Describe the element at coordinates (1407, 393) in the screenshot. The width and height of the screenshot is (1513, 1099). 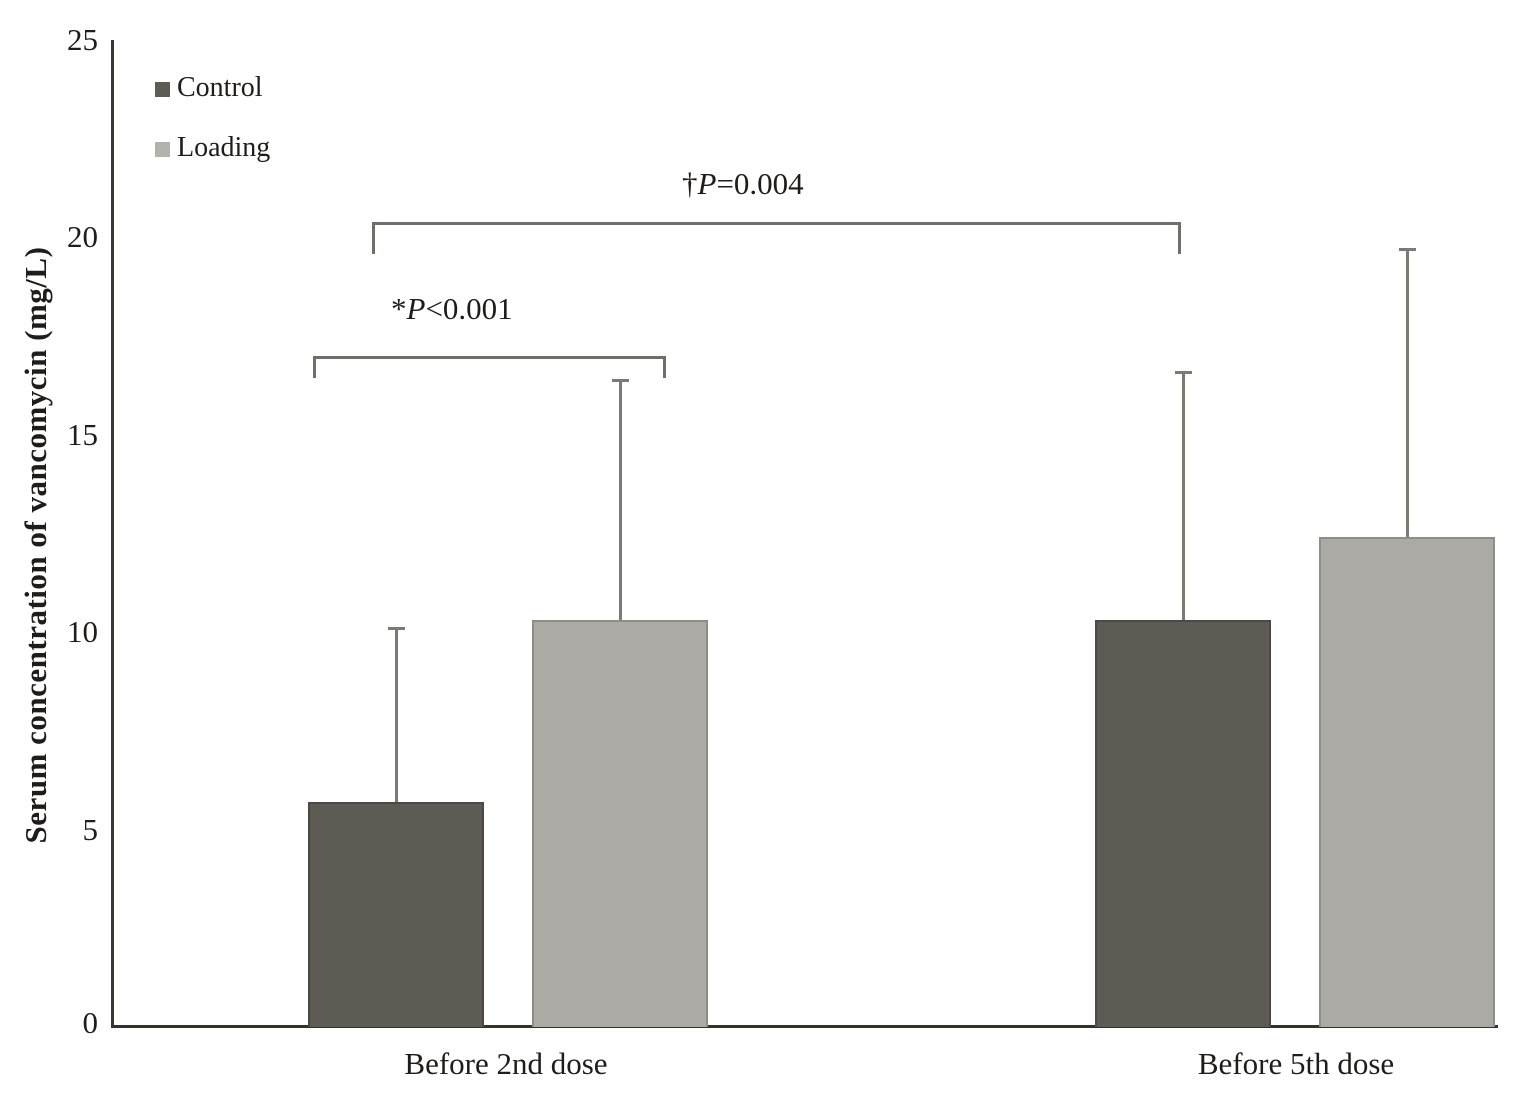
I see `error-bar-stem-loading-cat1` at that location.